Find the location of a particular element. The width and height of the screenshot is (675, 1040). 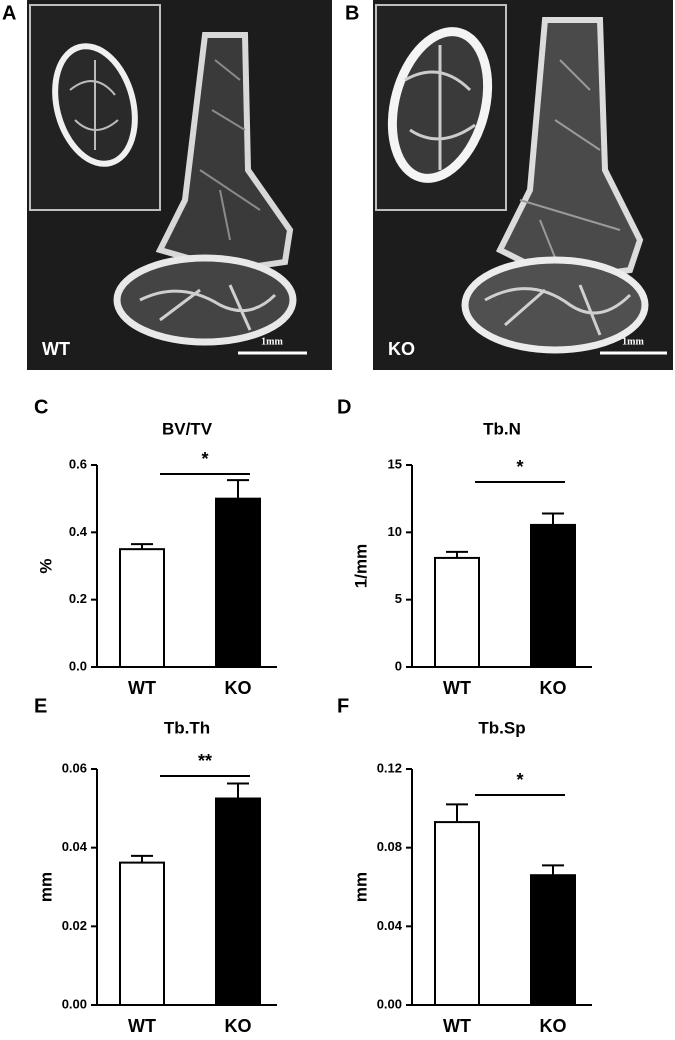

chart-title: Tb.N is located at coordinates (502, 428).